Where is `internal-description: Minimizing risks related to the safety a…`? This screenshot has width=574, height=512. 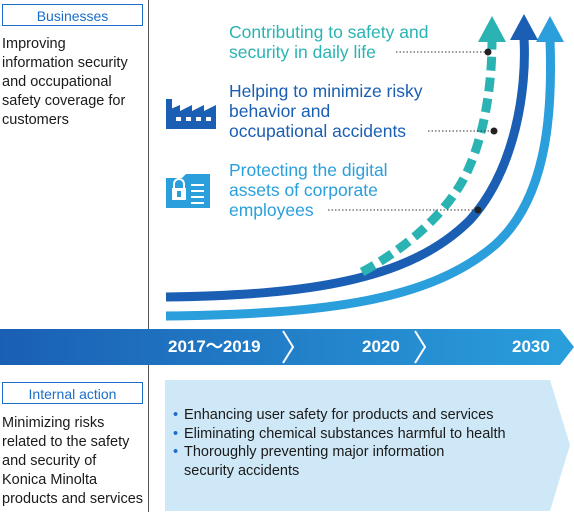 internal-description: Minimizing risks related to the safety a… is located at coordinates (75, 461).